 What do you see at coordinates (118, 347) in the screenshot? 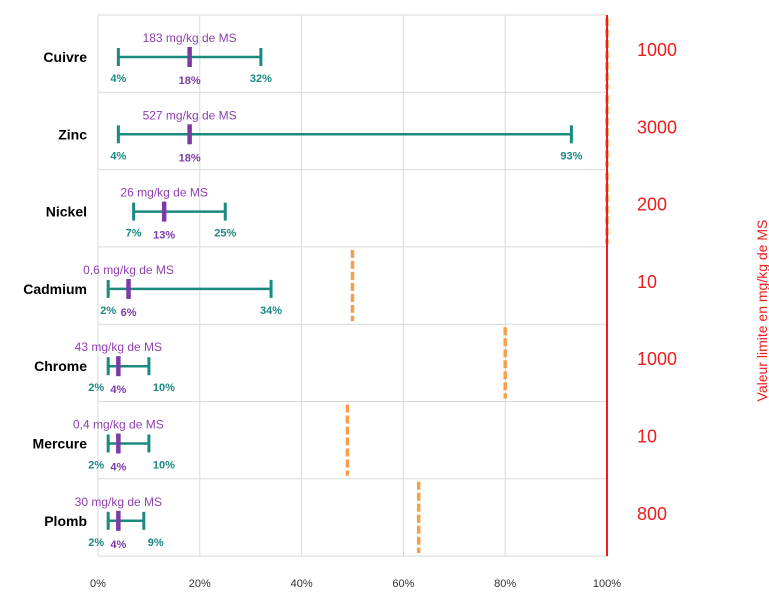
I see `value-label: 43 mg/kg de MS` at bounding box center [118, 347].